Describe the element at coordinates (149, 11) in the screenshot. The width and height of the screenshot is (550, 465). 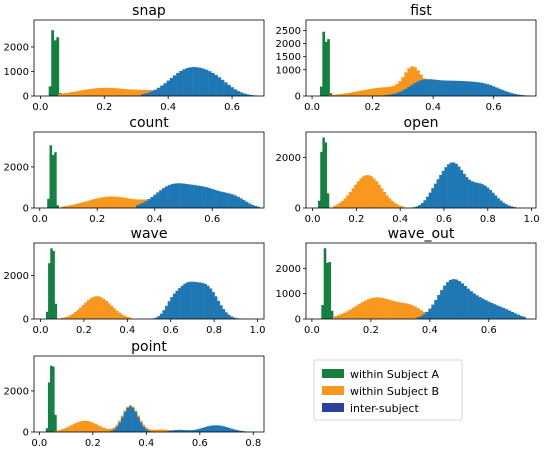
I see `subplot-title: snap` at that location.